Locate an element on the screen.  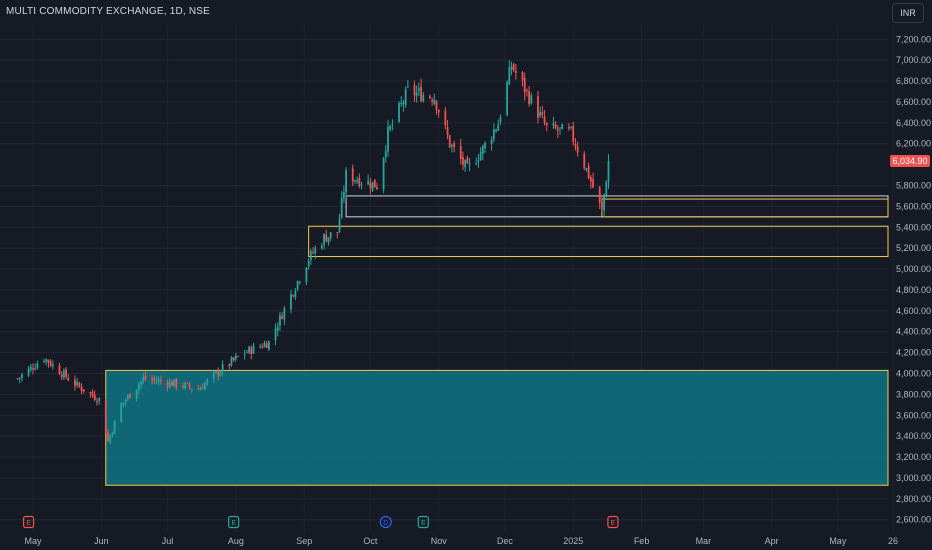
price-tick-label: 5,600.00 is located at coordinates (913, 206).